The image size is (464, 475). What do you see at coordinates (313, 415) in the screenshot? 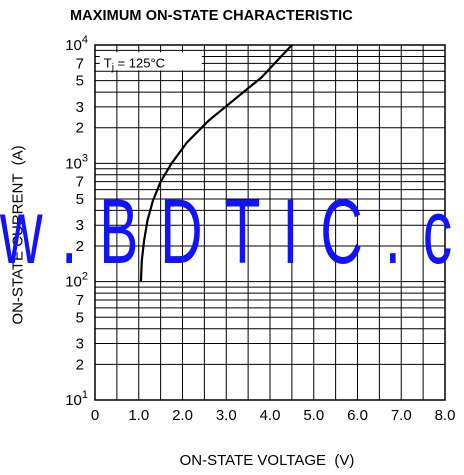
I see `x-tick-label: 5.0` at bounding box center [313, 415].